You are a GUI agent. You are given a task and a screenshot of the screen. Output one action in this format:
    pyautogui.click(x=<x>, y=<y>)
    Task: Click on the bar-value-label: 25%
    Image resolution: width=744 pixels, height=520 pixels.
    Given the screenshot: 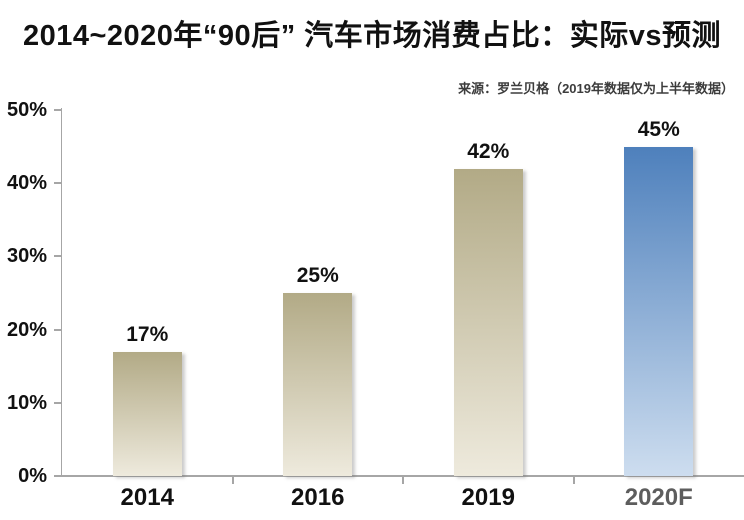 What is the action you would take?
    pyautogui.click(x=317, y=275)
    